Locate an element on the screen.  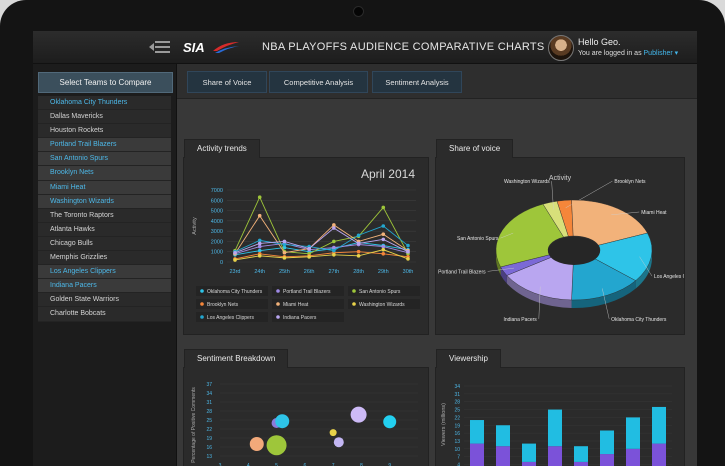
legend-swatch is located at coordinates (354, 304).